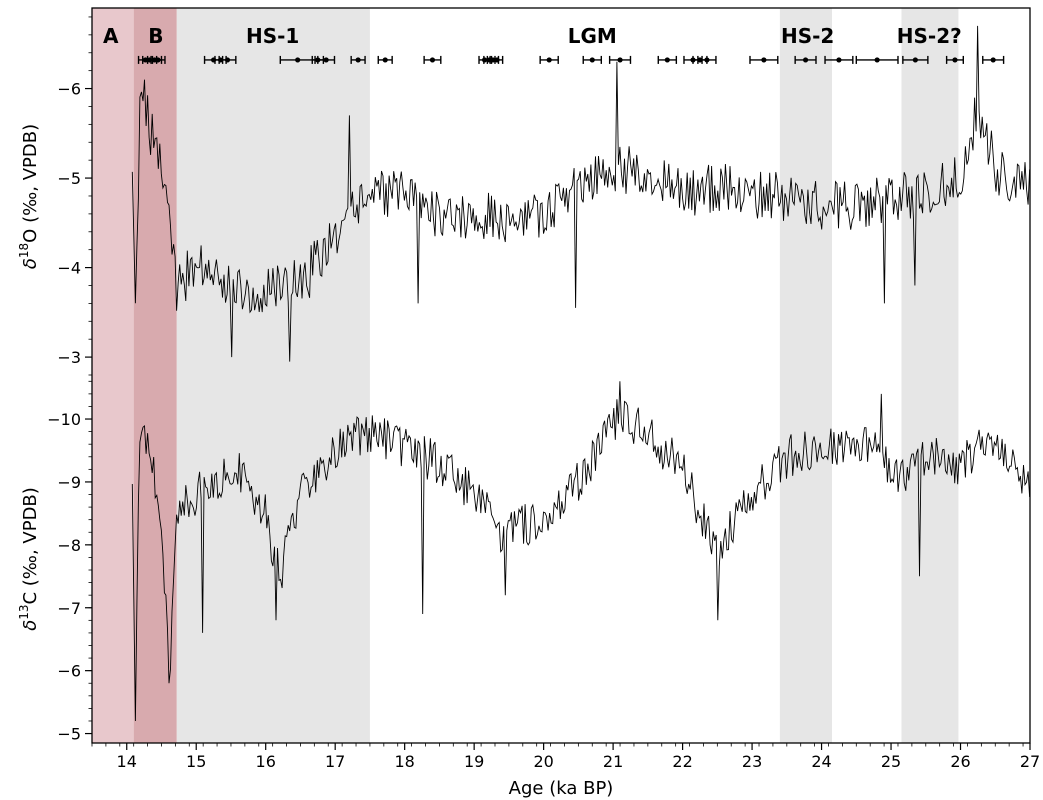 The width and height of the screenshot is (1043, 800). I want to click on x-tick-label-6: 20, so click(543, 761).